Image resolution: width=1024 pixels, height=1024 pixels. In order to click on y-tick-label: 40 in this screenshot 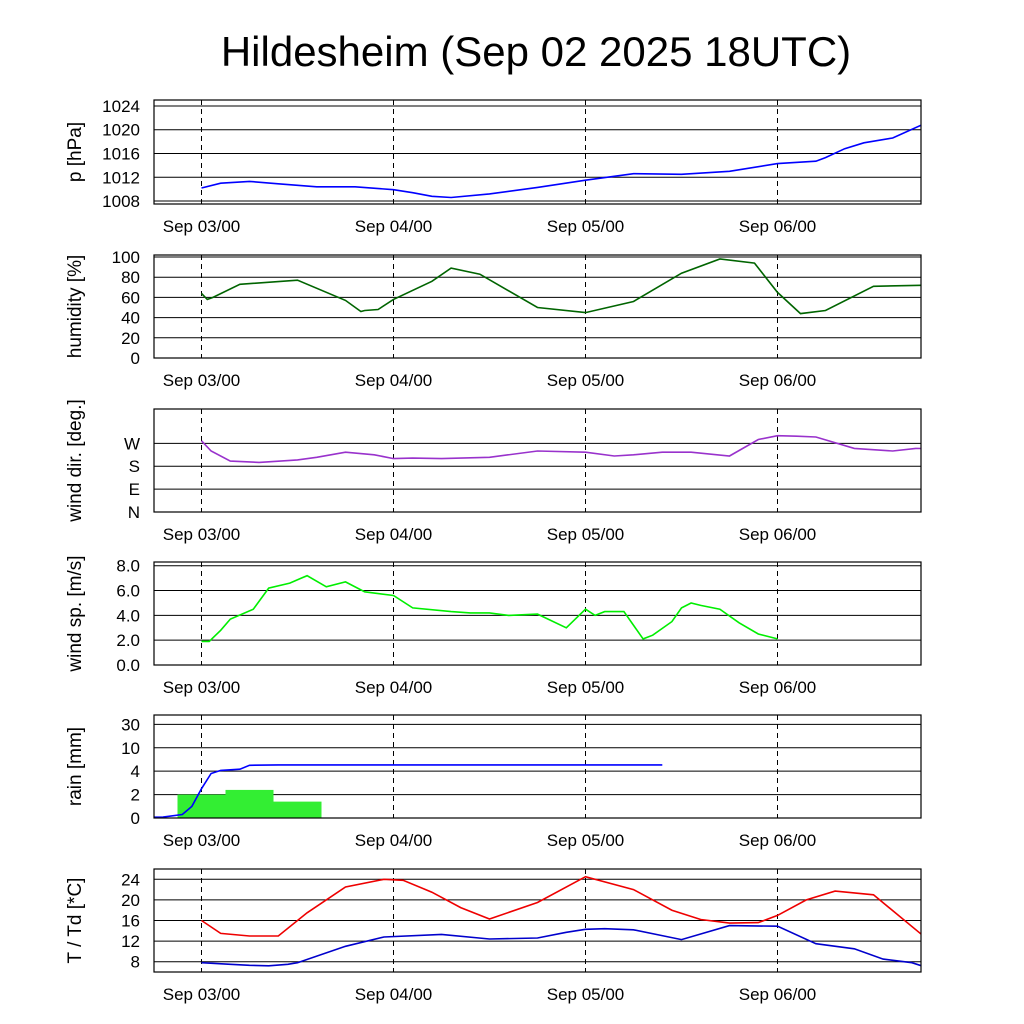, I will do `click(130, 318)`.